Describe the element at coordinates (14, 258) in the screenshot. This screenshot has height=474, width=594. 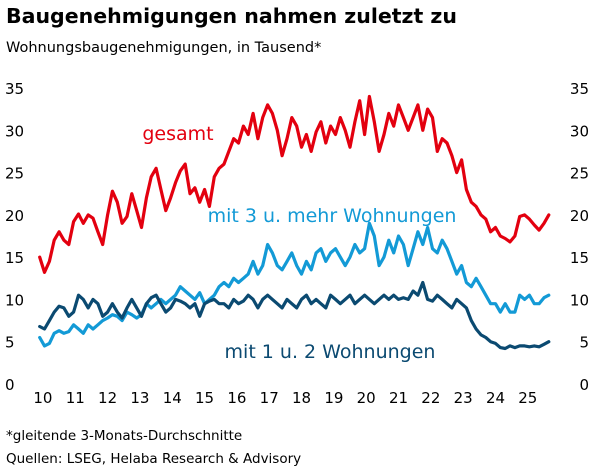
I see `y-tick-label-left: 15` at that location.